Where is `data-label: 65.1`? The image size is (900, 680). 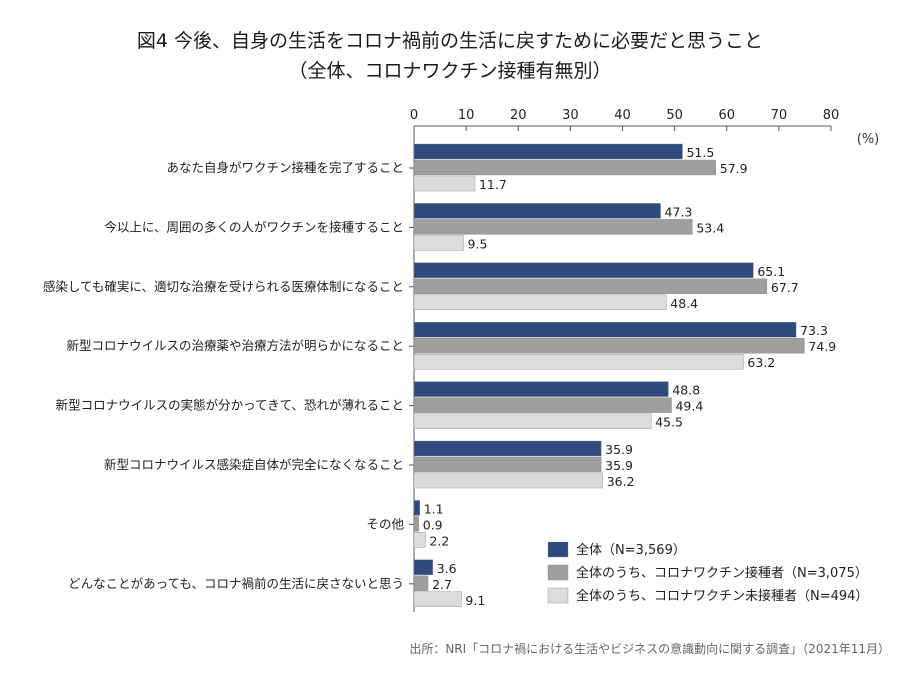
data-label: 65.1 is located at coordinates (771, 271).